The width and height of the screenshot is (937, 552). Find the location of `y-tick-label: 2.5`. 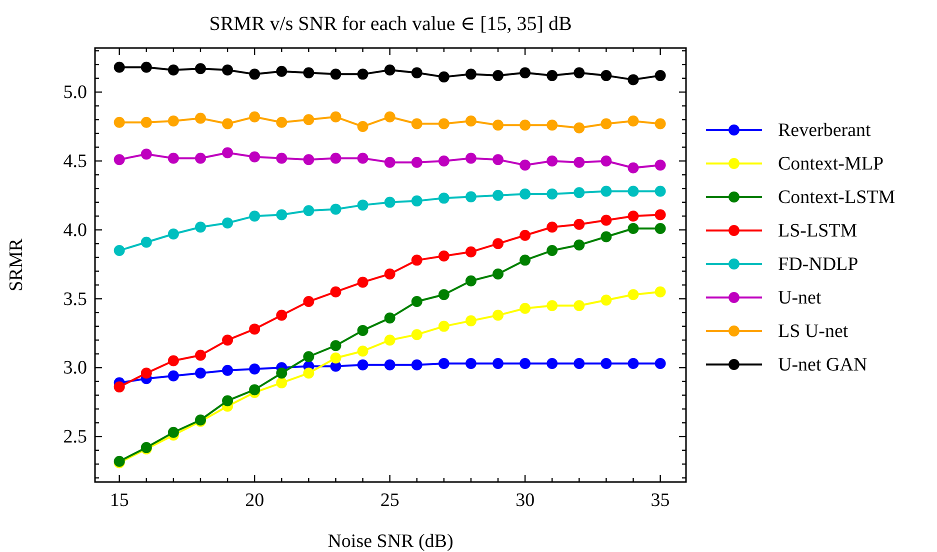

y-tick-label: 2.5 is located at coordinates (75, 437).